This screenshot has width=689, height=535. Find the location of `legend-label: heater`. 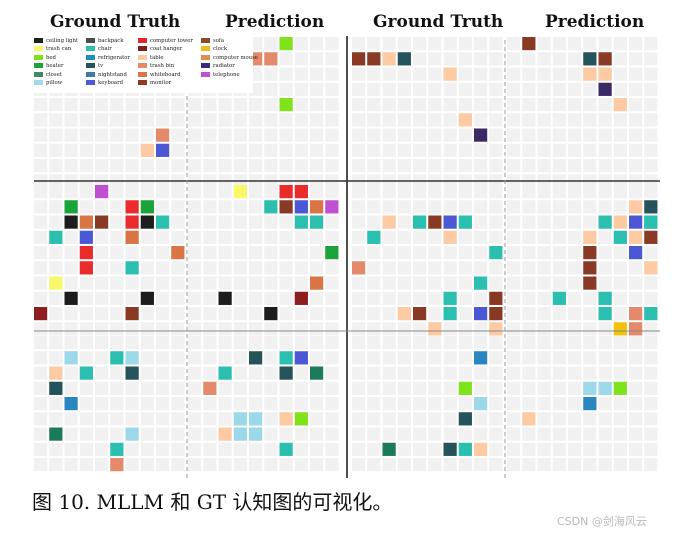

legend-label: heater is located at coordinates (55, 66).